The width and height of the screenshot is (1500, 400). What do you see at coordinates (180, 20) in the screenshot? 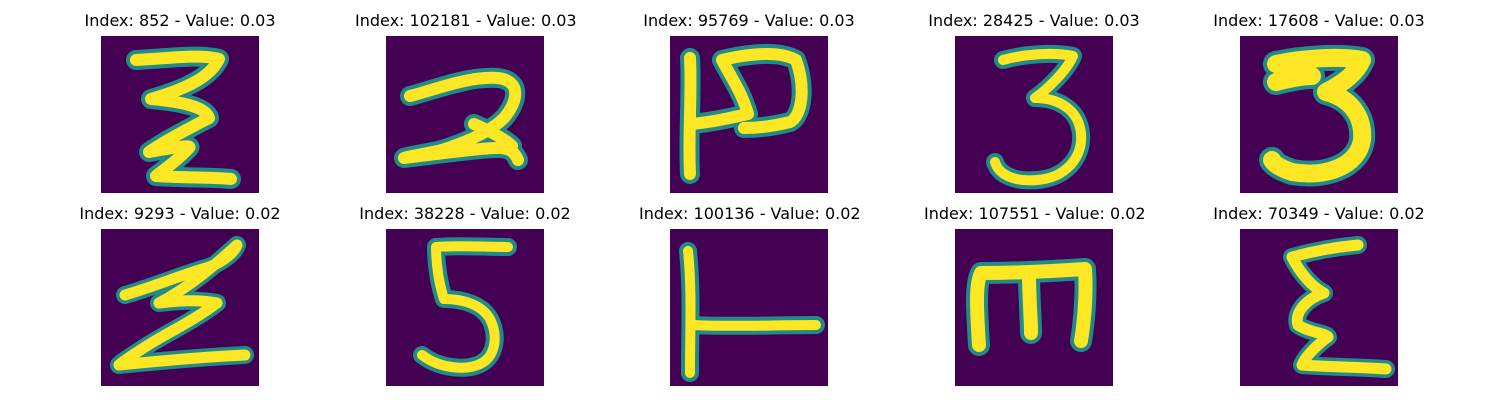
I see `panel-title: Index: 852 - Value: 0.03` at bounding box center [180, 20].